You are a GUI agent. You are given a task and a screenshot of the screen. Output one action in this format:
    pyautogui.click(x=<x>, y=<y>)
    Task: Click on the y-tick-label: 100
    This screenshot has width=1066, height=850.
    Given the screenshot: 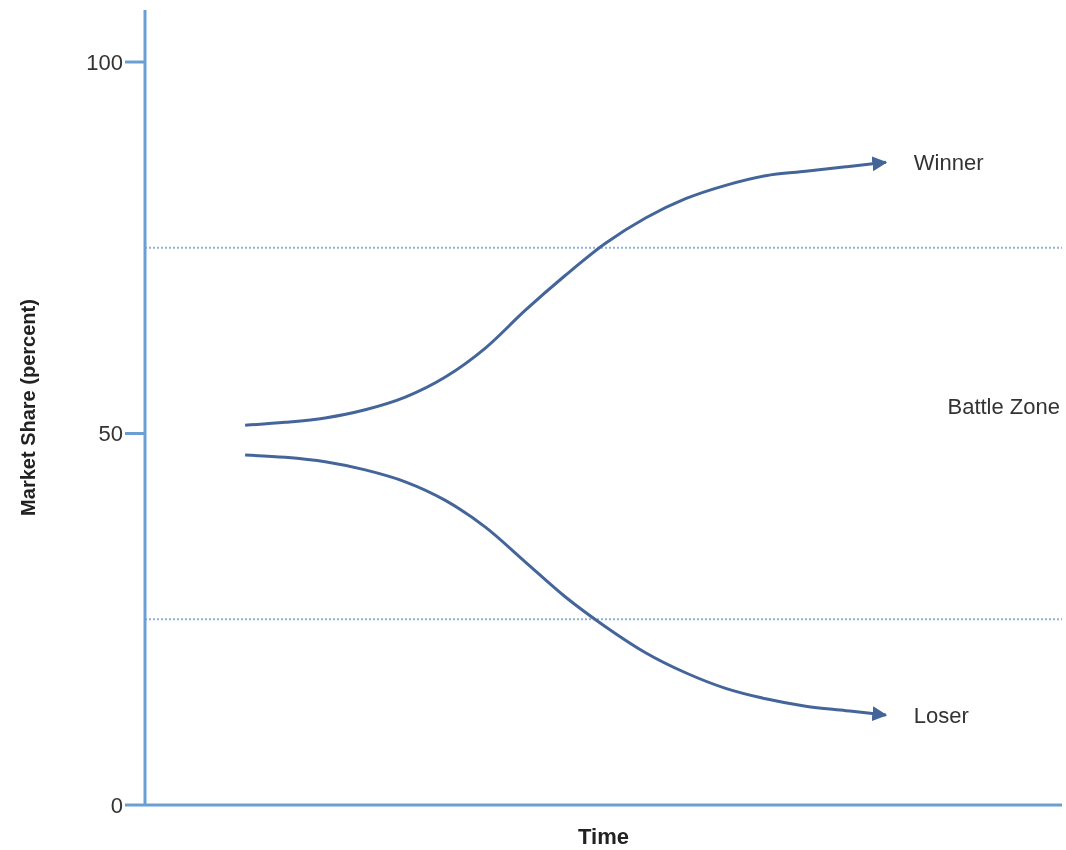 What is the action you would take?
    pyautogui.click(x=104, y=62)
    